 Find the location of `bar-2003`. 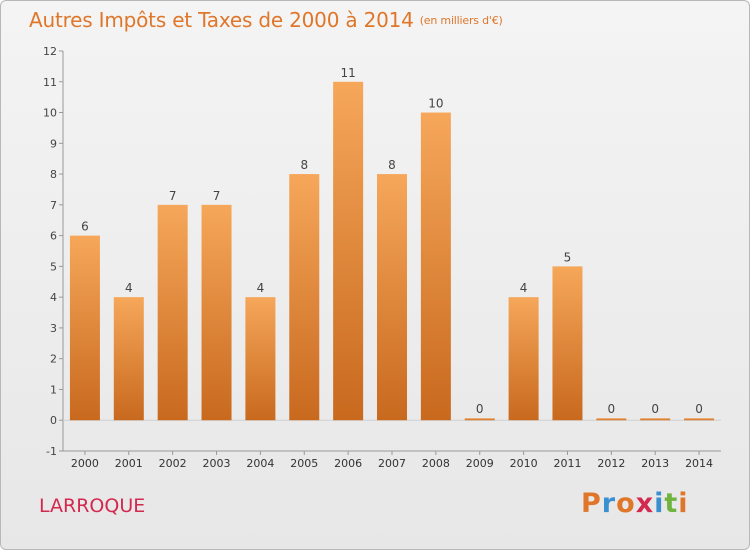

bar-2003 is located at coordinates (216, 312).